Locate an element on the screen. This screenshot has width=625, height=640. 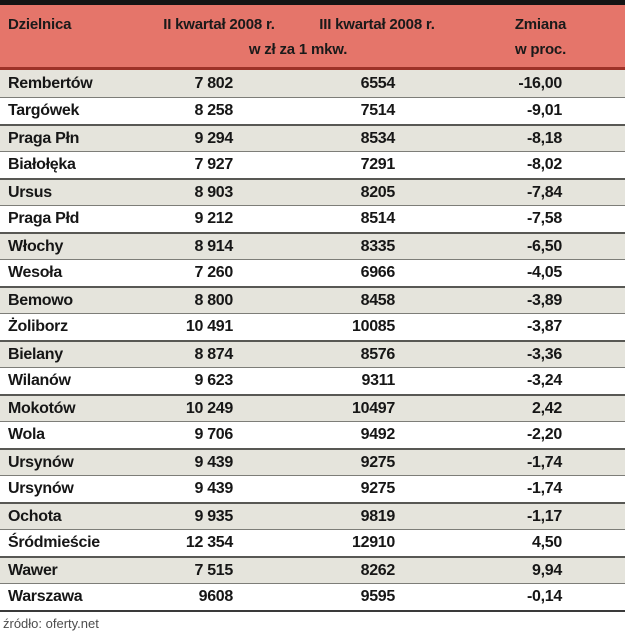
change-pct-cell: 4,50 is located at coordinates (547, 542).